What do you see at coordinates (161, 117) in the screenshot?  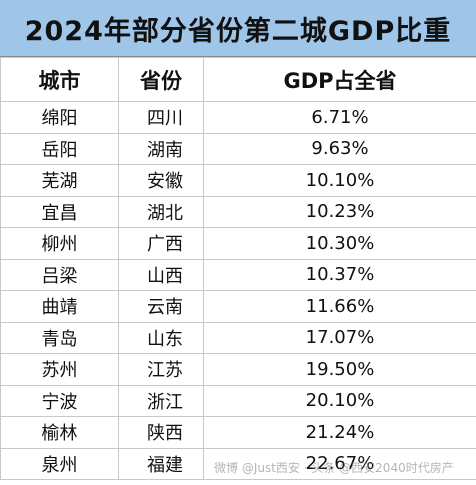 I see `province-cell: 四川` at bounding box center [161, 117].